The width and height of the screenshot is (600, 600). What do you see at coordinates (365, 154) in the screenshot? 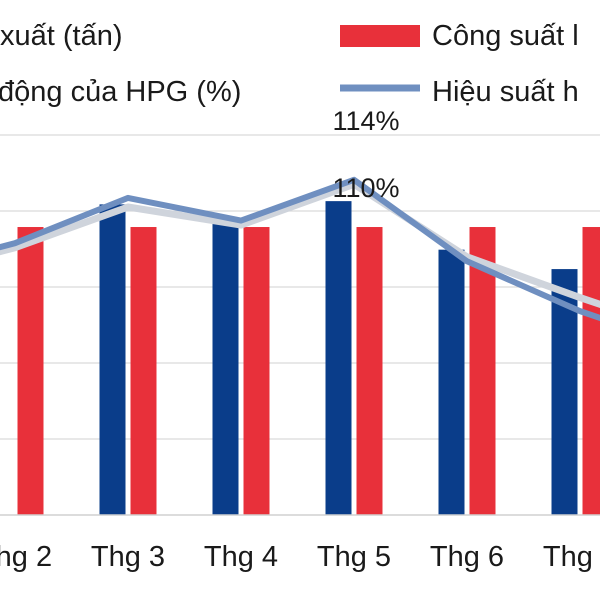
I see `data-labels: 114% 110%` at bounding box center [365, 154].